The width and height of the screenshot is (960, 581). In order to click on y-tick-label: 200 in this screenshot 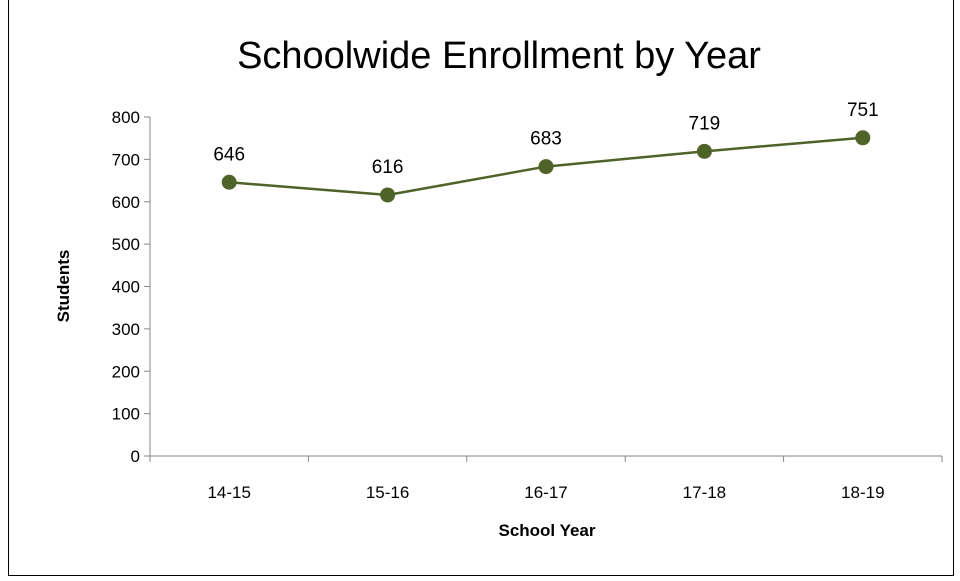, I will do `click(126, 371)`.